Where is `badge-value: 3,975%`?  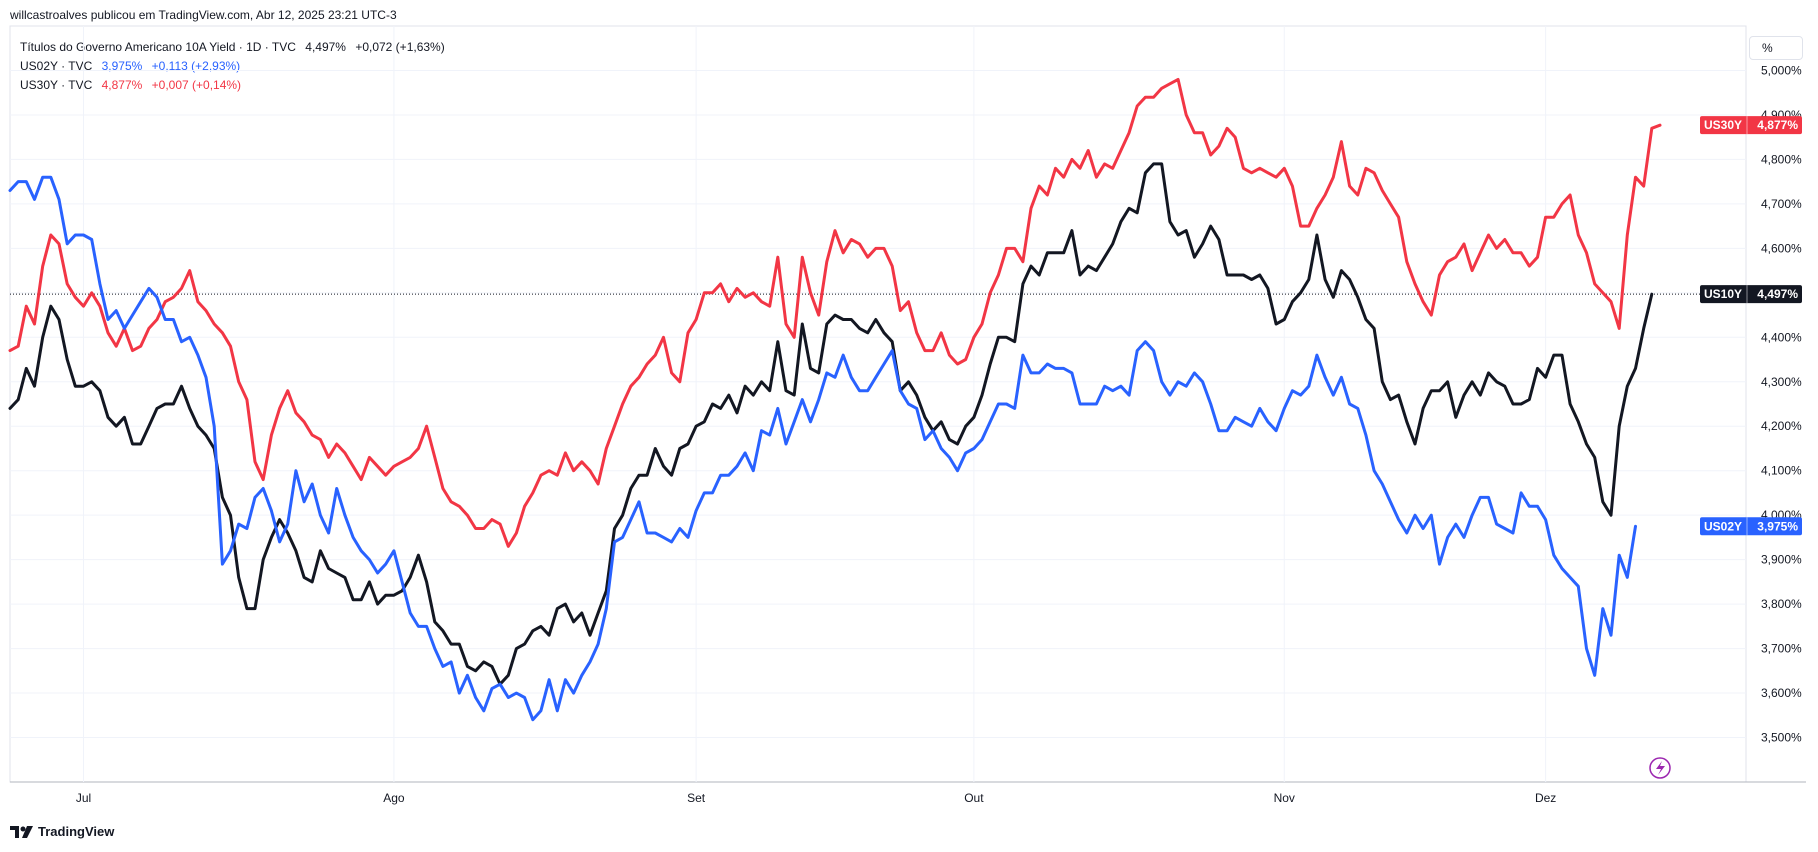 badge-value: 3,975% is located at coordinates (1777, 526).